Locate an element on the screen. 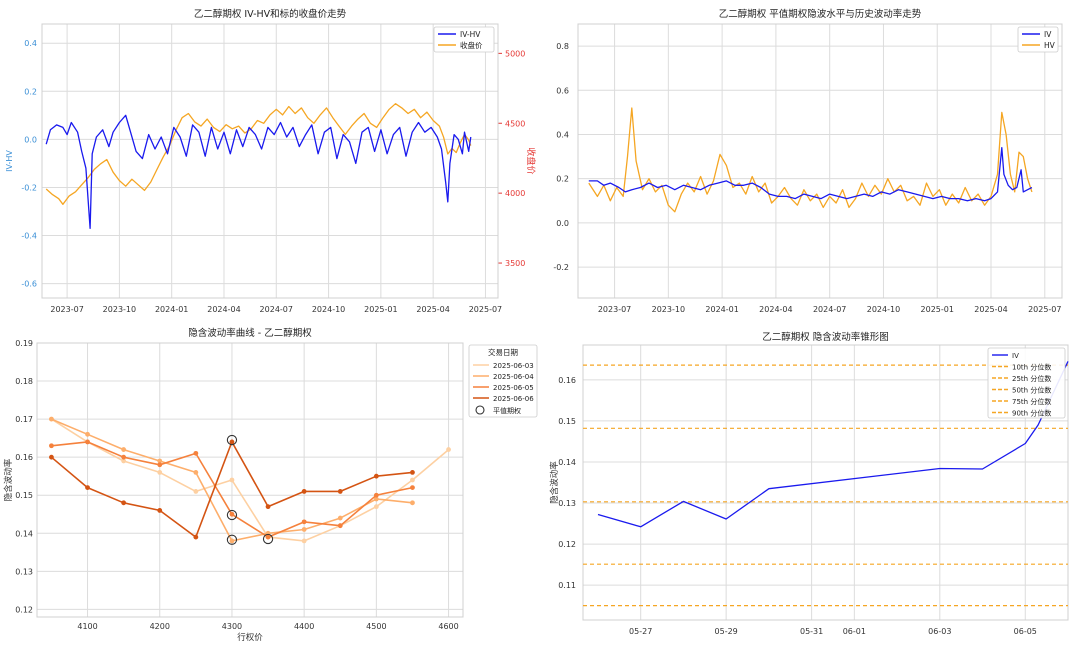 This screenshot has height=650, width=1080. y-tick-label: 0.14 is located at coordinates (567, 462).